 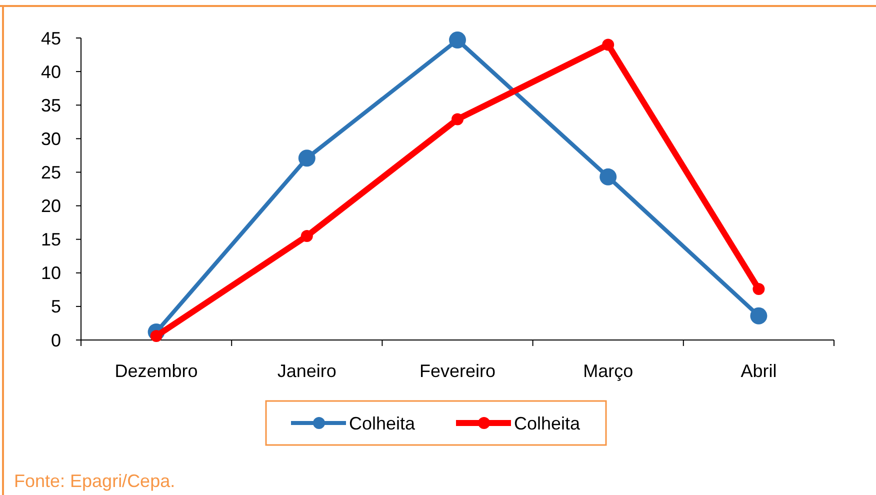 What do you see at coordinates (55, 340) in the screenshot?
I see `y-tick-label: 0` at bounding box center [55, 340].